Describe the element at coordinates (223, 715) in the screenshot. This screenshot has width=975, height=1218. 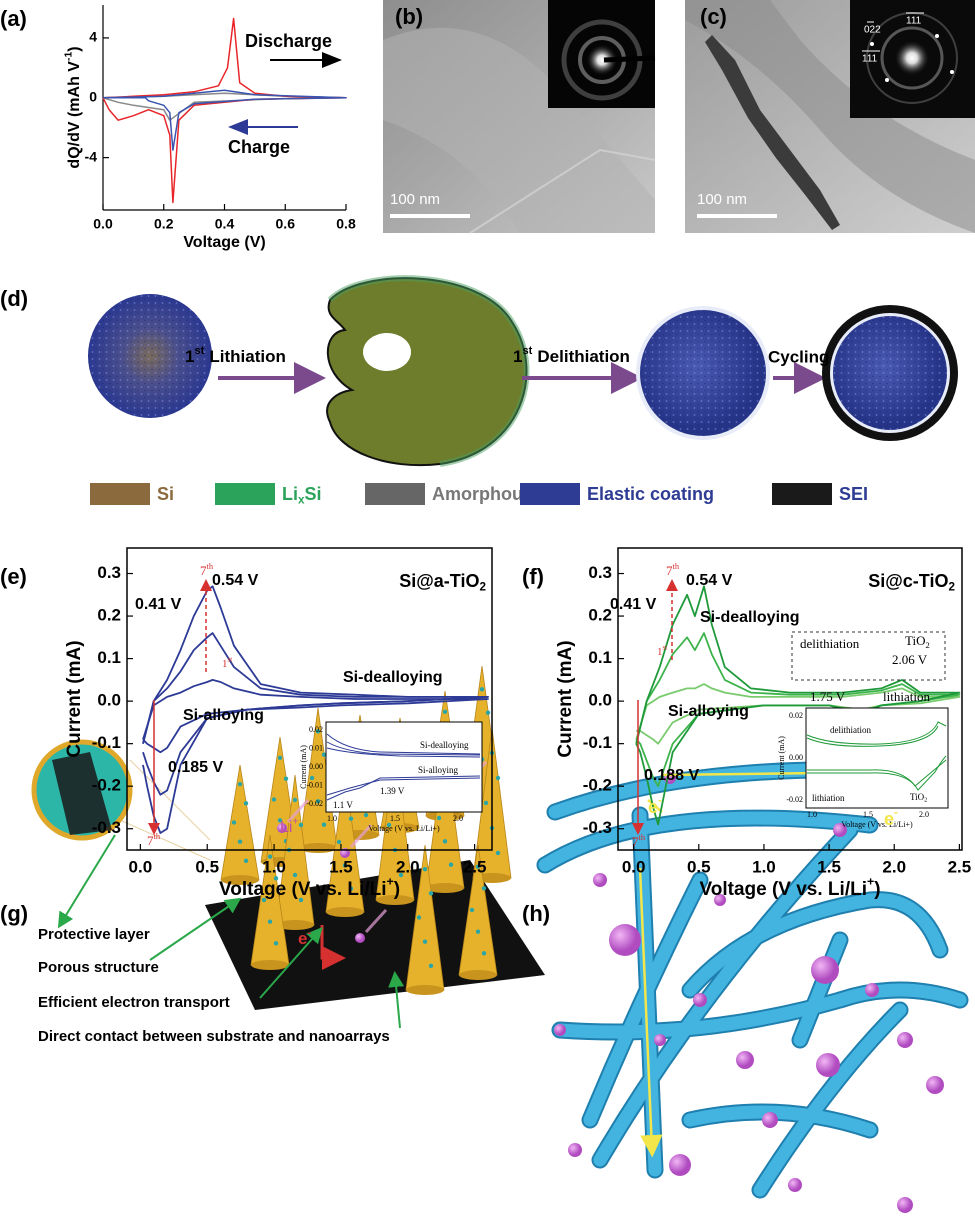
I see `annotation: Si-alloying` at that location.